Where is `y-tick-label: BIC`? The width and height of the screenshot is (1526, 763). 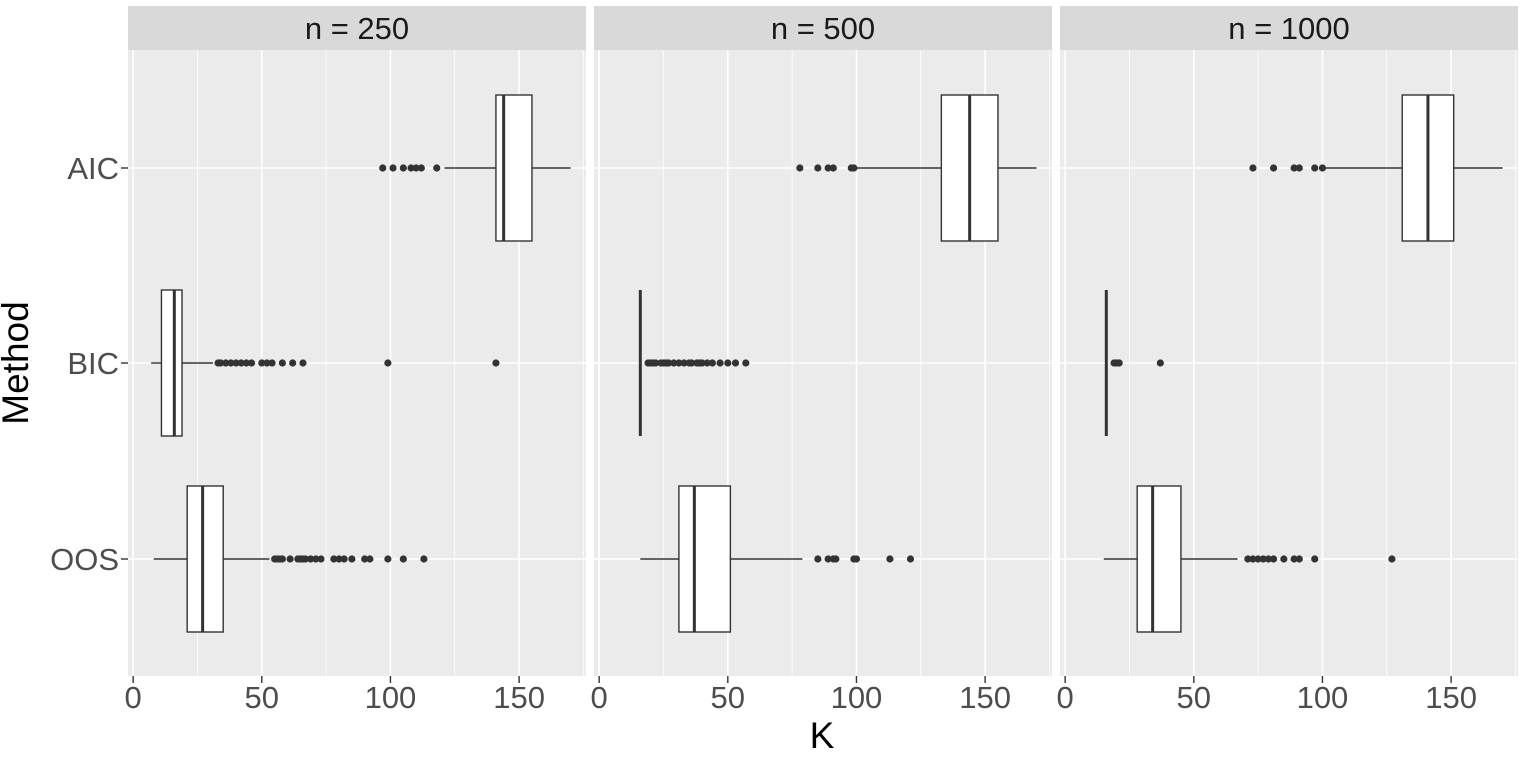
y-tick-label: BIC is located at coordinates (93, 363).